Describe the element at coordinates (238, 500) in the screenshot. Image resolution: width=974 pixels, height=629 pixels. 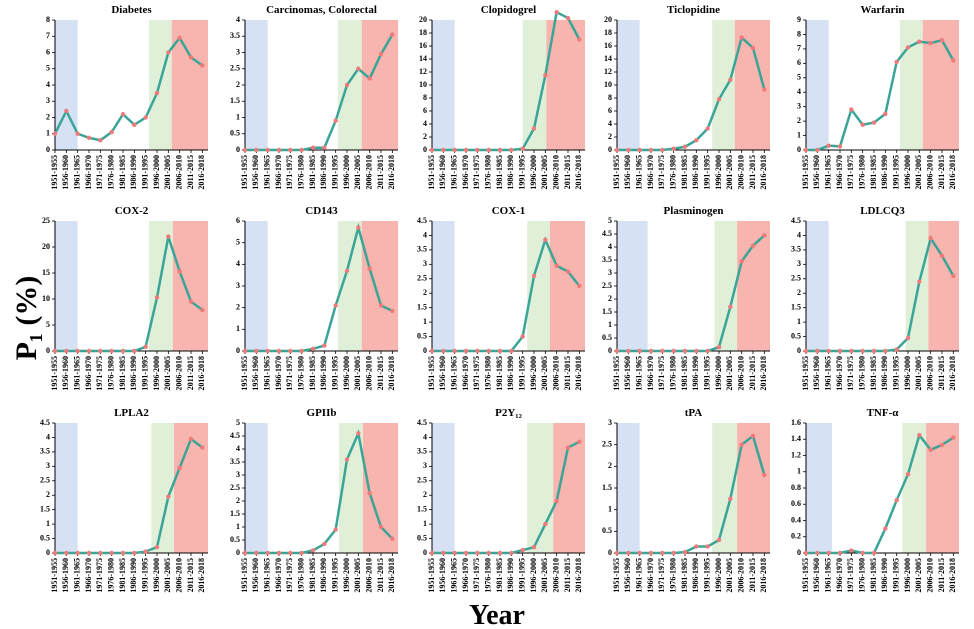
I see `y-tick-label: 2` at that location.